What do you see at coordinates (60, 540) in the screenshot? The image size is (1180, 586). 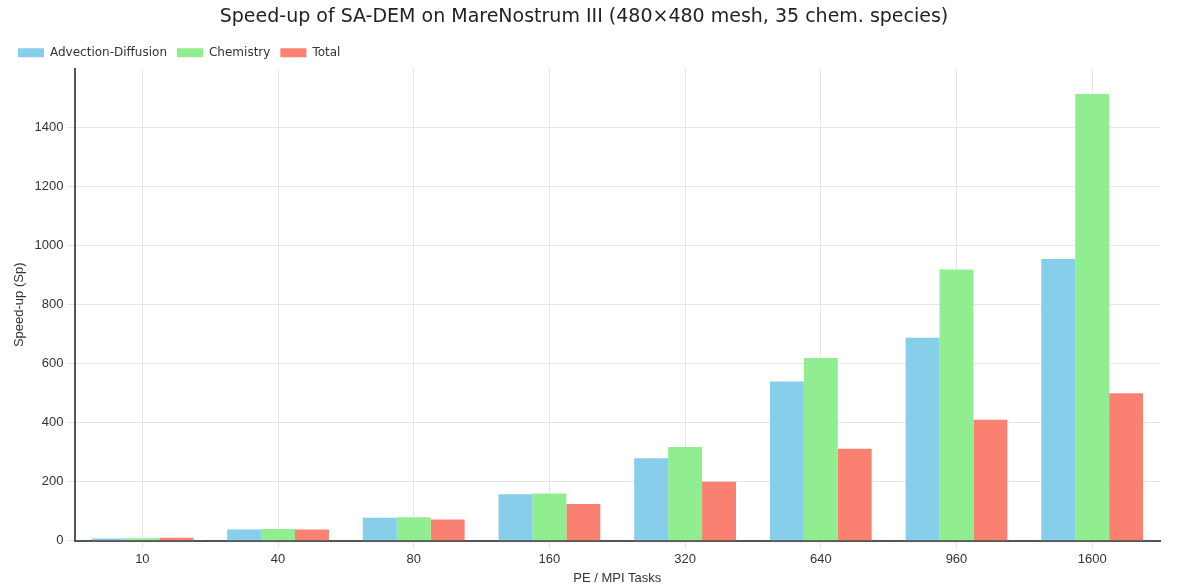 I see `y-tick-label: 0` at bounding box center [60, 540].